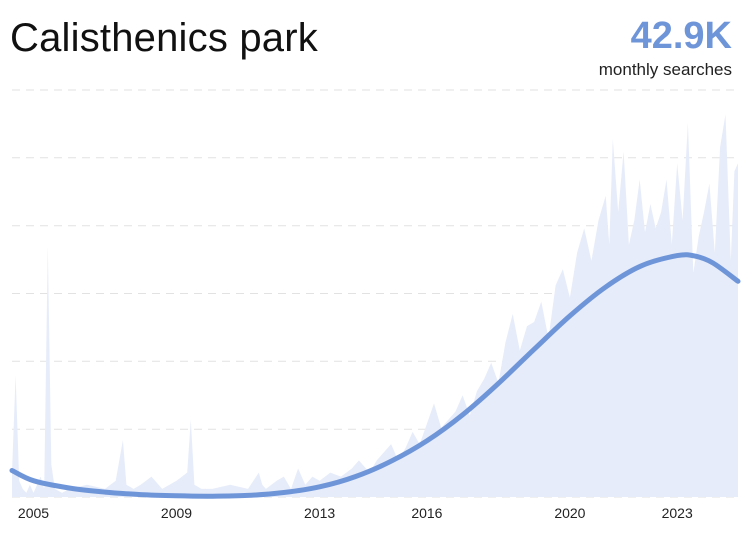 This screenshot has width=750, height=540. What do you see at coordinates (176, 513) in the screenshot?
I see `x-tick-label: 2009` at bounding box center [176, 513].